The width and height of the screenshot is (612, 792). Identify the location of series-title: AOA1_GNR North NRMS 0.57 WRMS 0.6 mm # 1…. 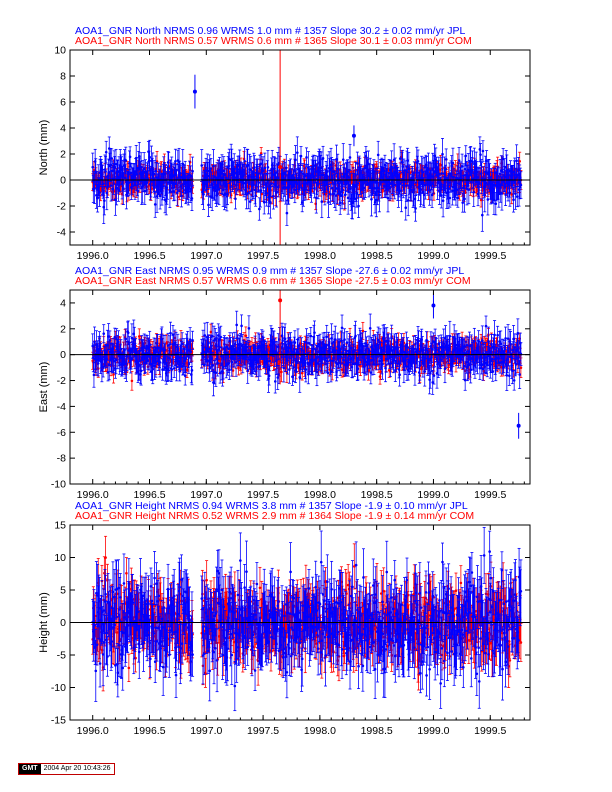
(273, 41).